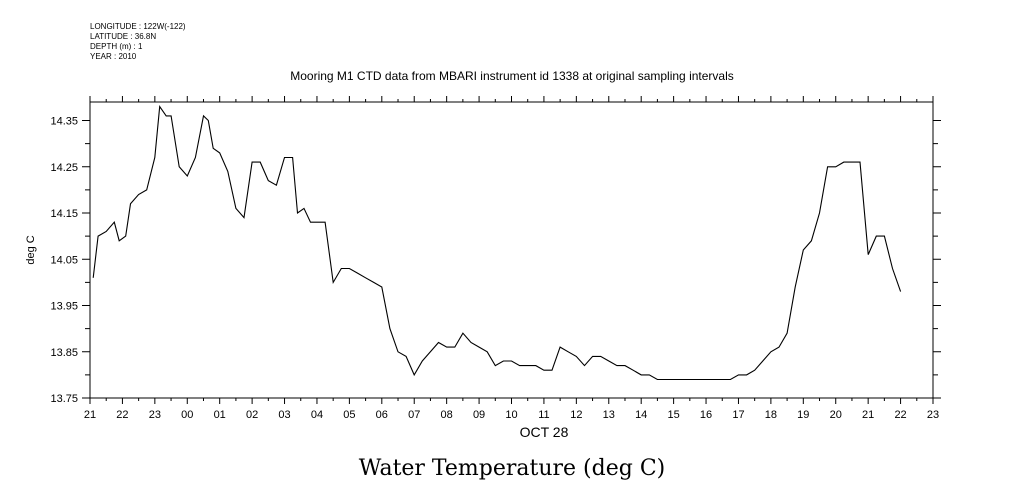  I want to click on year-text: YEAR : 2010, so click(113, 56).